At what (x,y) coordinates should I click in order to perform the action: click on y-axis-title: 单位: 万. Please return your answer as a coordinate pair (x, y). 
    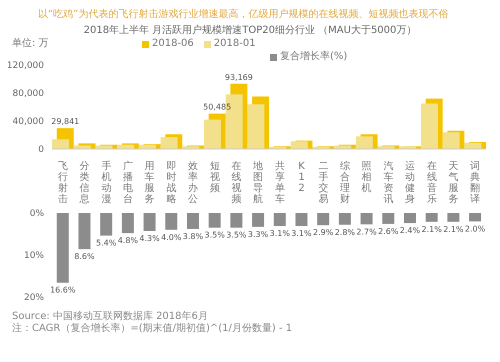
    Looking at the image, I should click on (30, 44).